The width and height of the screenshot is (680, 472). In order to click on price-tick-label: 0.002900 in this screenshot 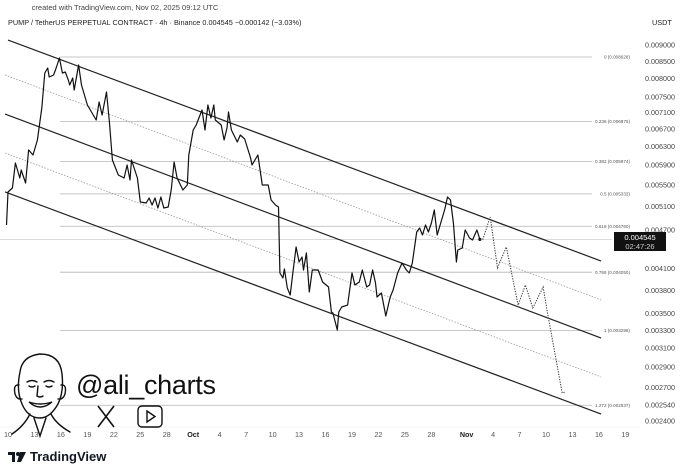, I will do `click(660, 367)`.